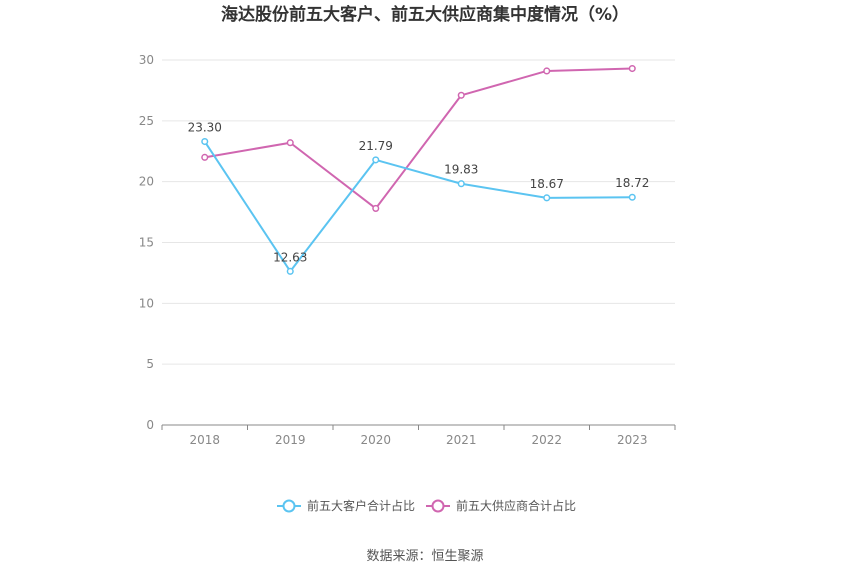 The width and height of the screenshot is (850, 575). What do you see at coordinates (426, 505) in the screenshot?
I see `legend: 前五大客户合计占比 前五大供应商合计占比` at bounding box center [426, 505].